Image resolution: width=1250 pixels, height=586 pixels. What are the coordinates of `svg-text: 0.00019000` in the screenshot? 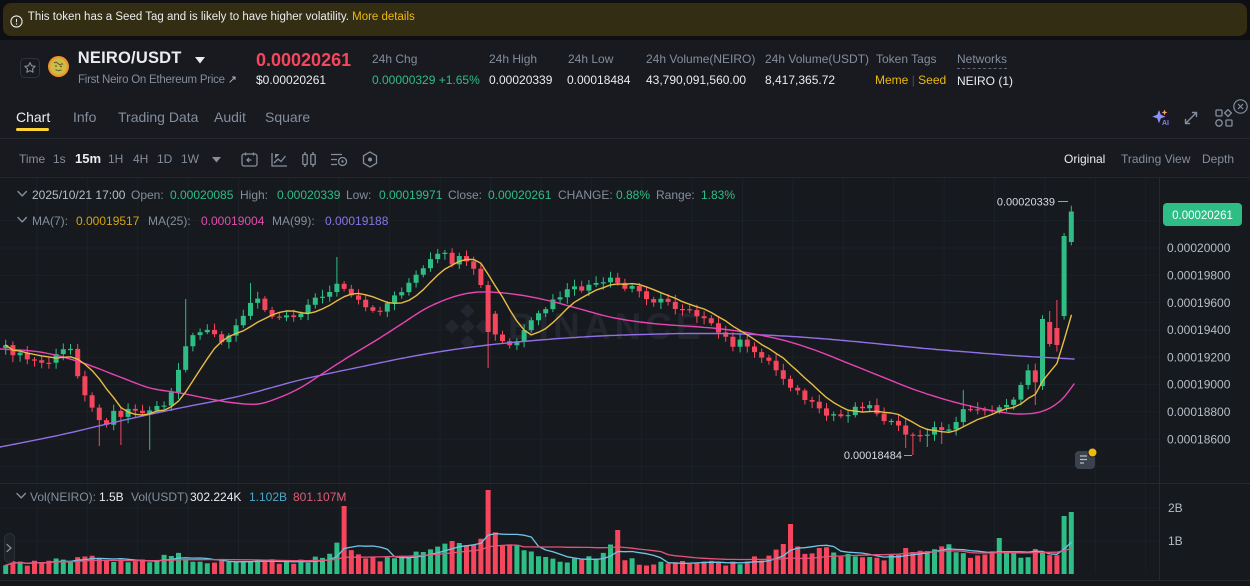 It's located at (1199, 385).